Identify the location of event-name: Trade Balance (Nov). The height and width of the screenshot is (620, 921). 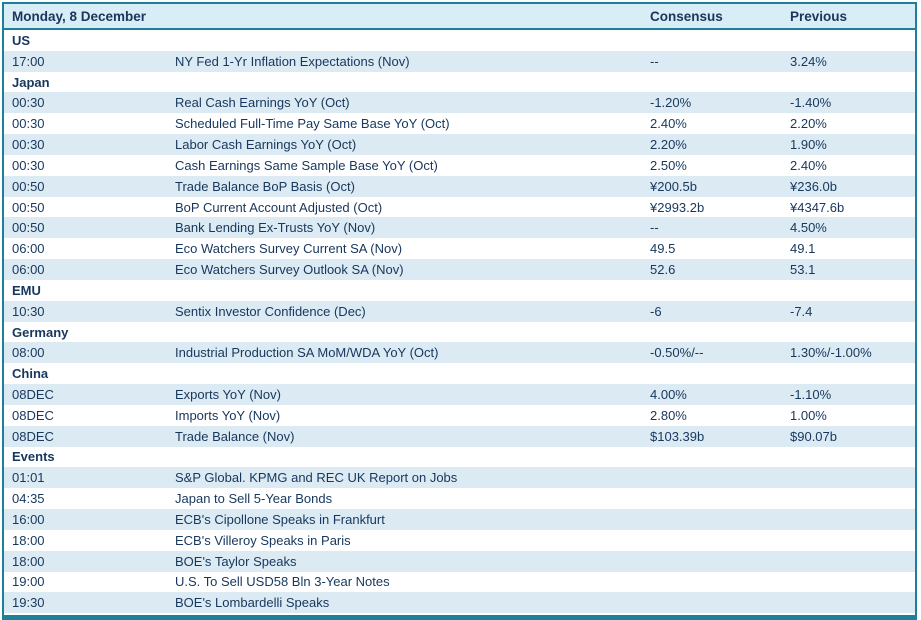
(235, 436).